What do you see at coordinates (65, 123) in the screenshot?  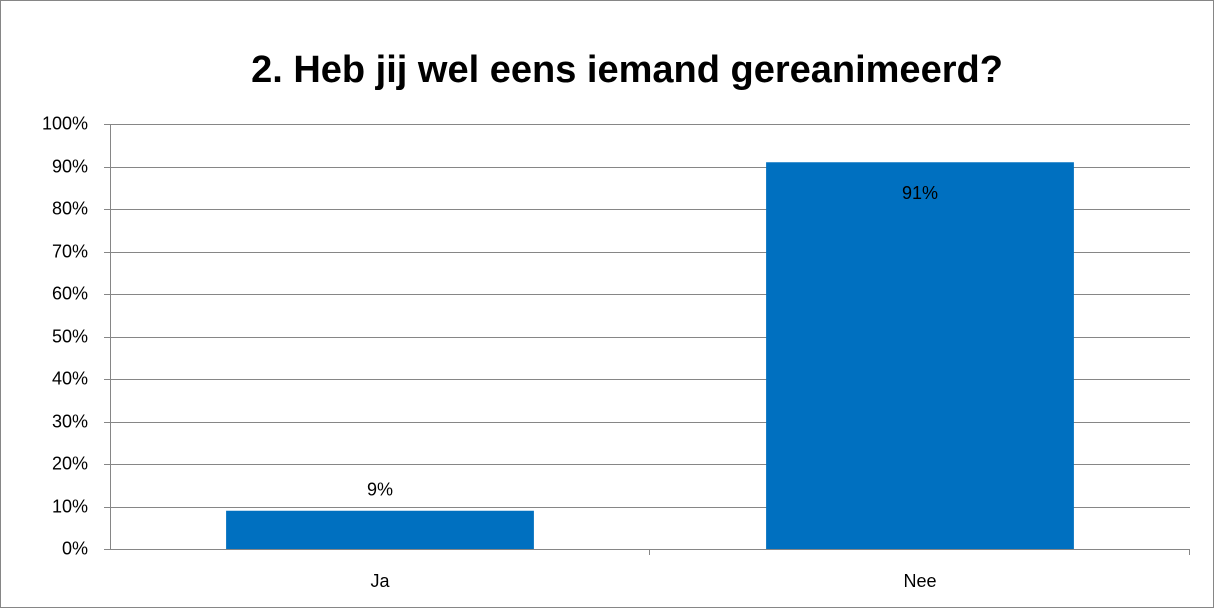 I see `y-tick-label: 100%` at bounding box center [65, 123].